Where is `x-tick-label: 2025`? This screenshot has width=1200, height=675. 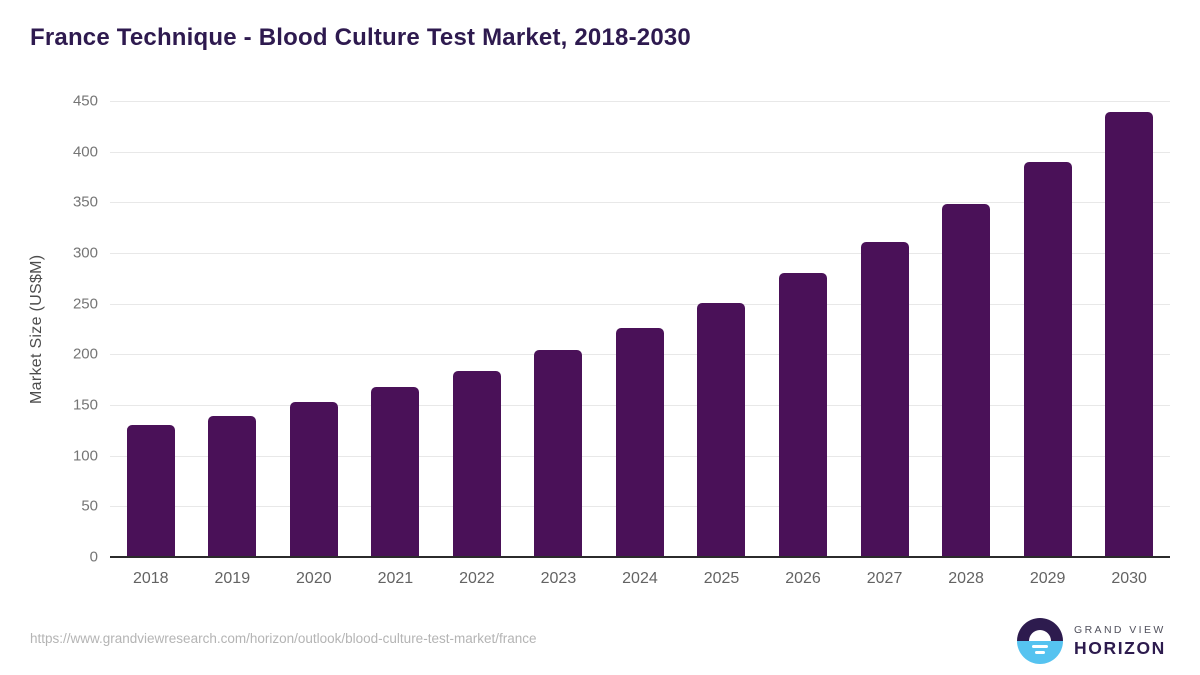
x-tick-label: 2025 is located at coordinates (721, 578).